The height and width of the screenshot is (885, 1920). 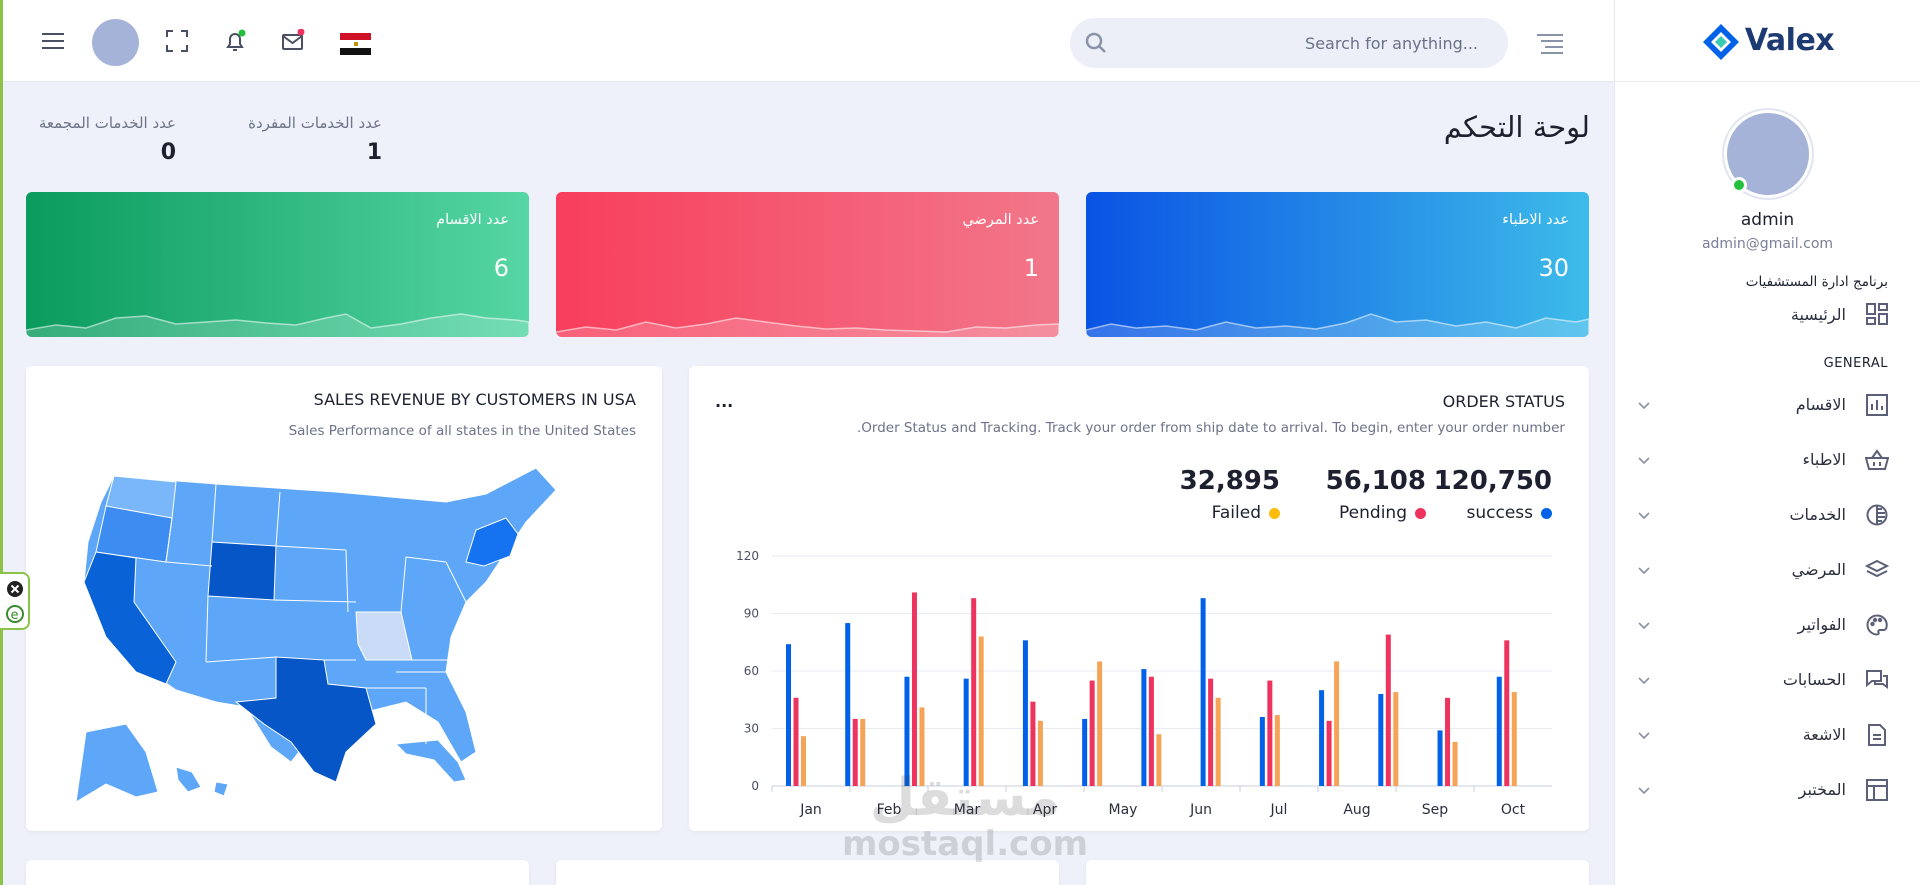 I want to click on kpi-card-departments: عدد الاقسام 6, so click(x=277, y=264).